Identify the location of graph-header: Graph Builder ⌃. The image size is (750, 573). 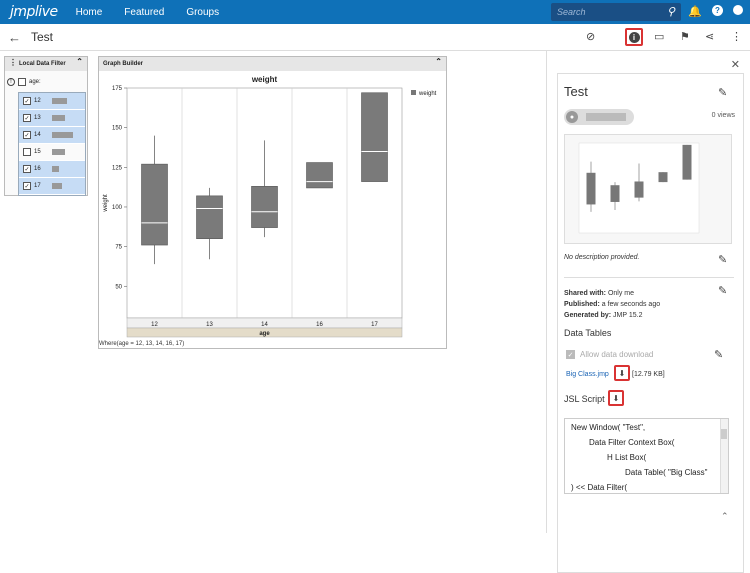
(272, 64).